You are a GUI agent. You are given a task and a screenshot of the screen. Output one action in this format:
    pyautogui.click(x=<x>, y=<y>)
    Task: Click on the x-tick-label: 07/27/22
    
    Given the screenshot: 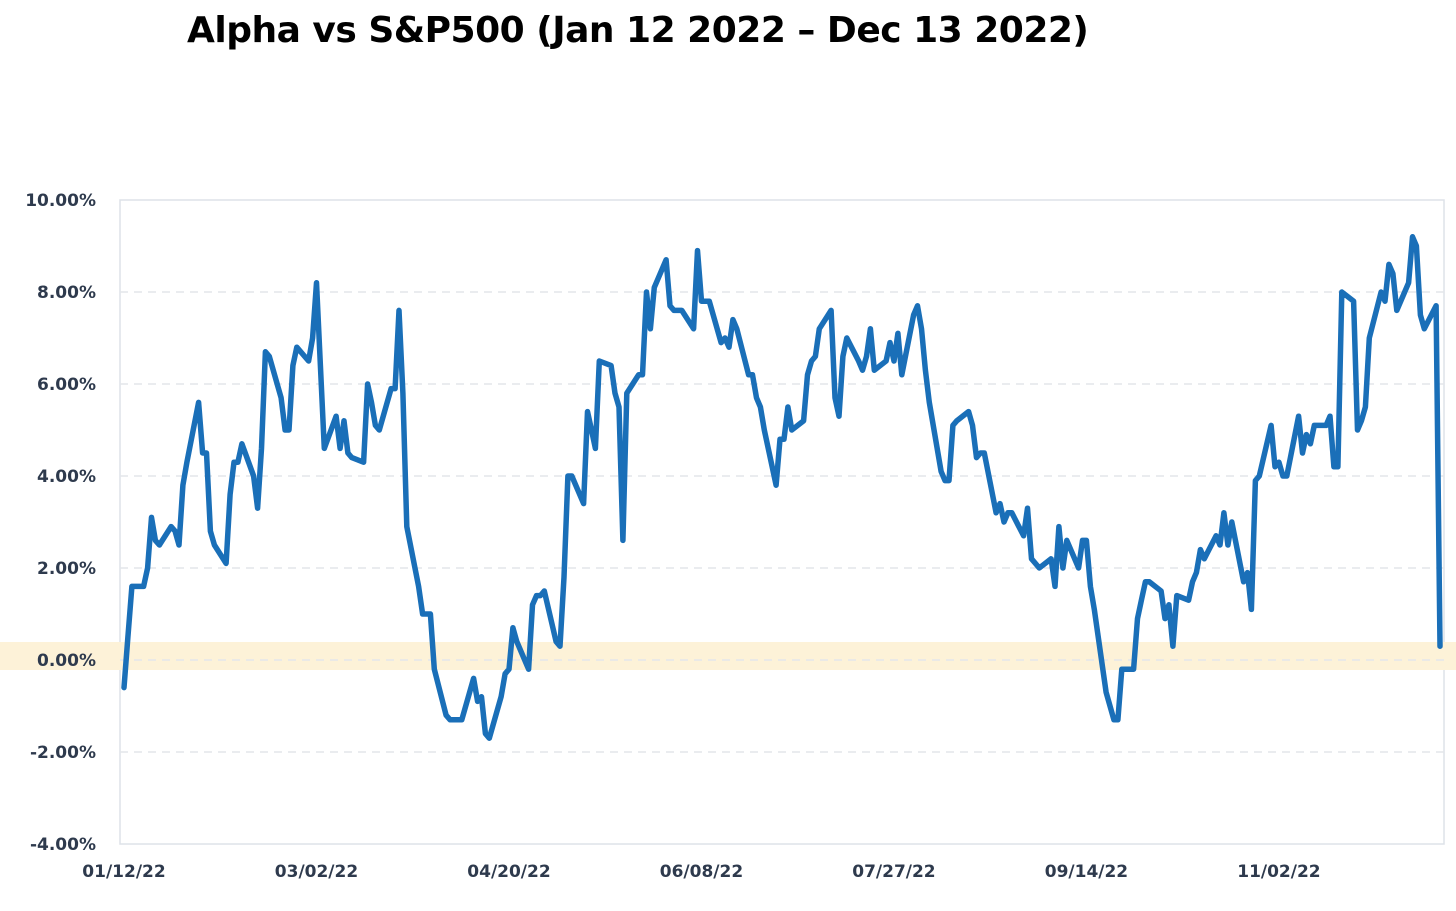 What is the action you would take?
    pyautogui.click(x=893, y=872)
    